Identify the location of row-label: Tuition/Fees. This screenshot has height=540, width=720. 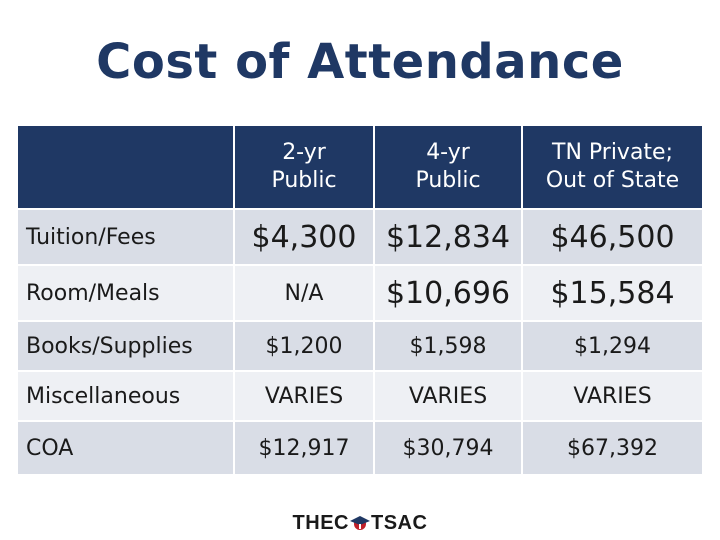
(126, 236).